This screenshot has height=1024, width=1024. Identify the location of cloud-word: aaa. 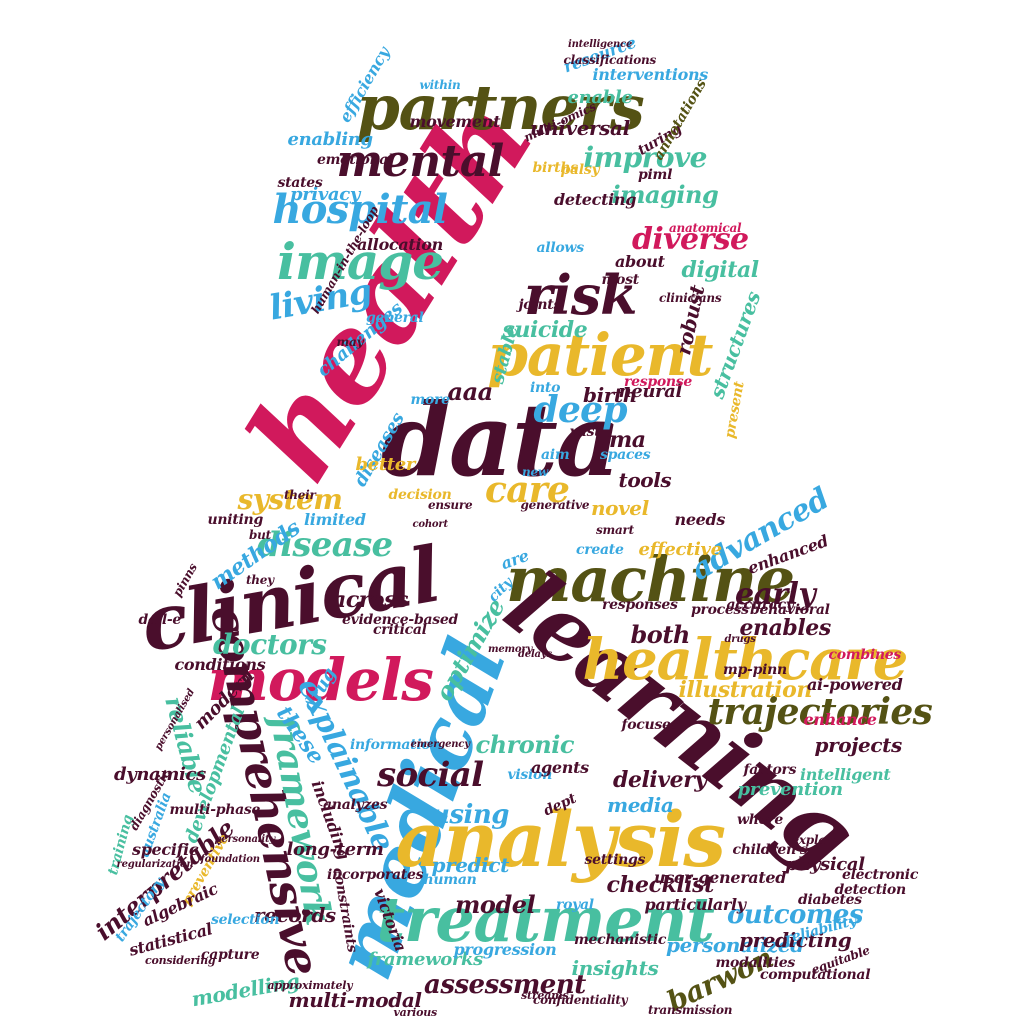
(470, 391).